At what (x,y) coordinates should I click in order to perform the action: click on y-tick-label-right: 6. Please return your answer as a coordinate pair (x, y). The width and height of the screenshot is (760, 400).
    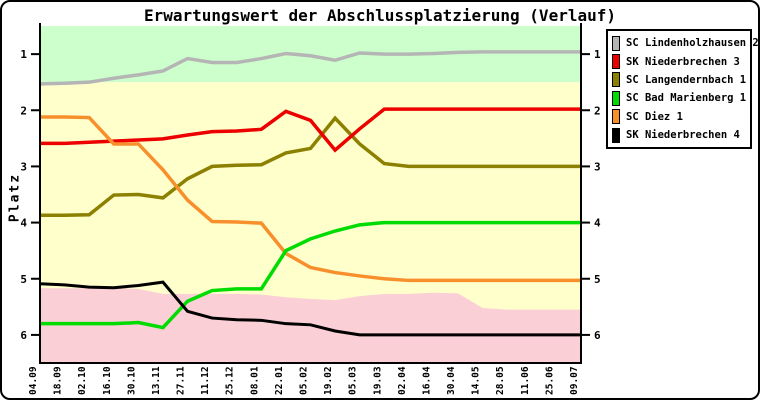
    Looking at the image, I should click on (597, 335).